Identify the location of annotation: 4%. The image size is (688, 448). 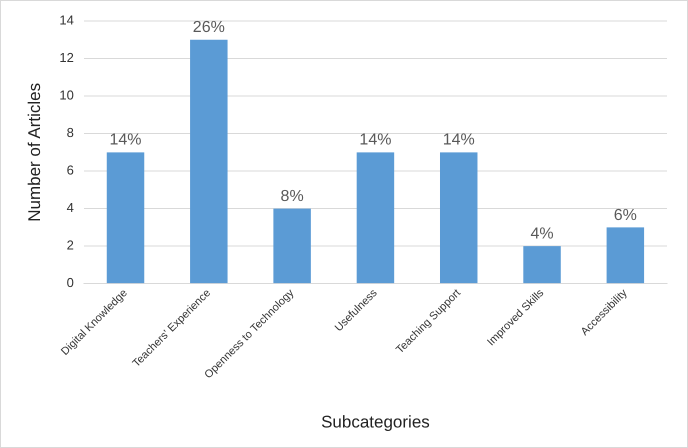
(542, 234).